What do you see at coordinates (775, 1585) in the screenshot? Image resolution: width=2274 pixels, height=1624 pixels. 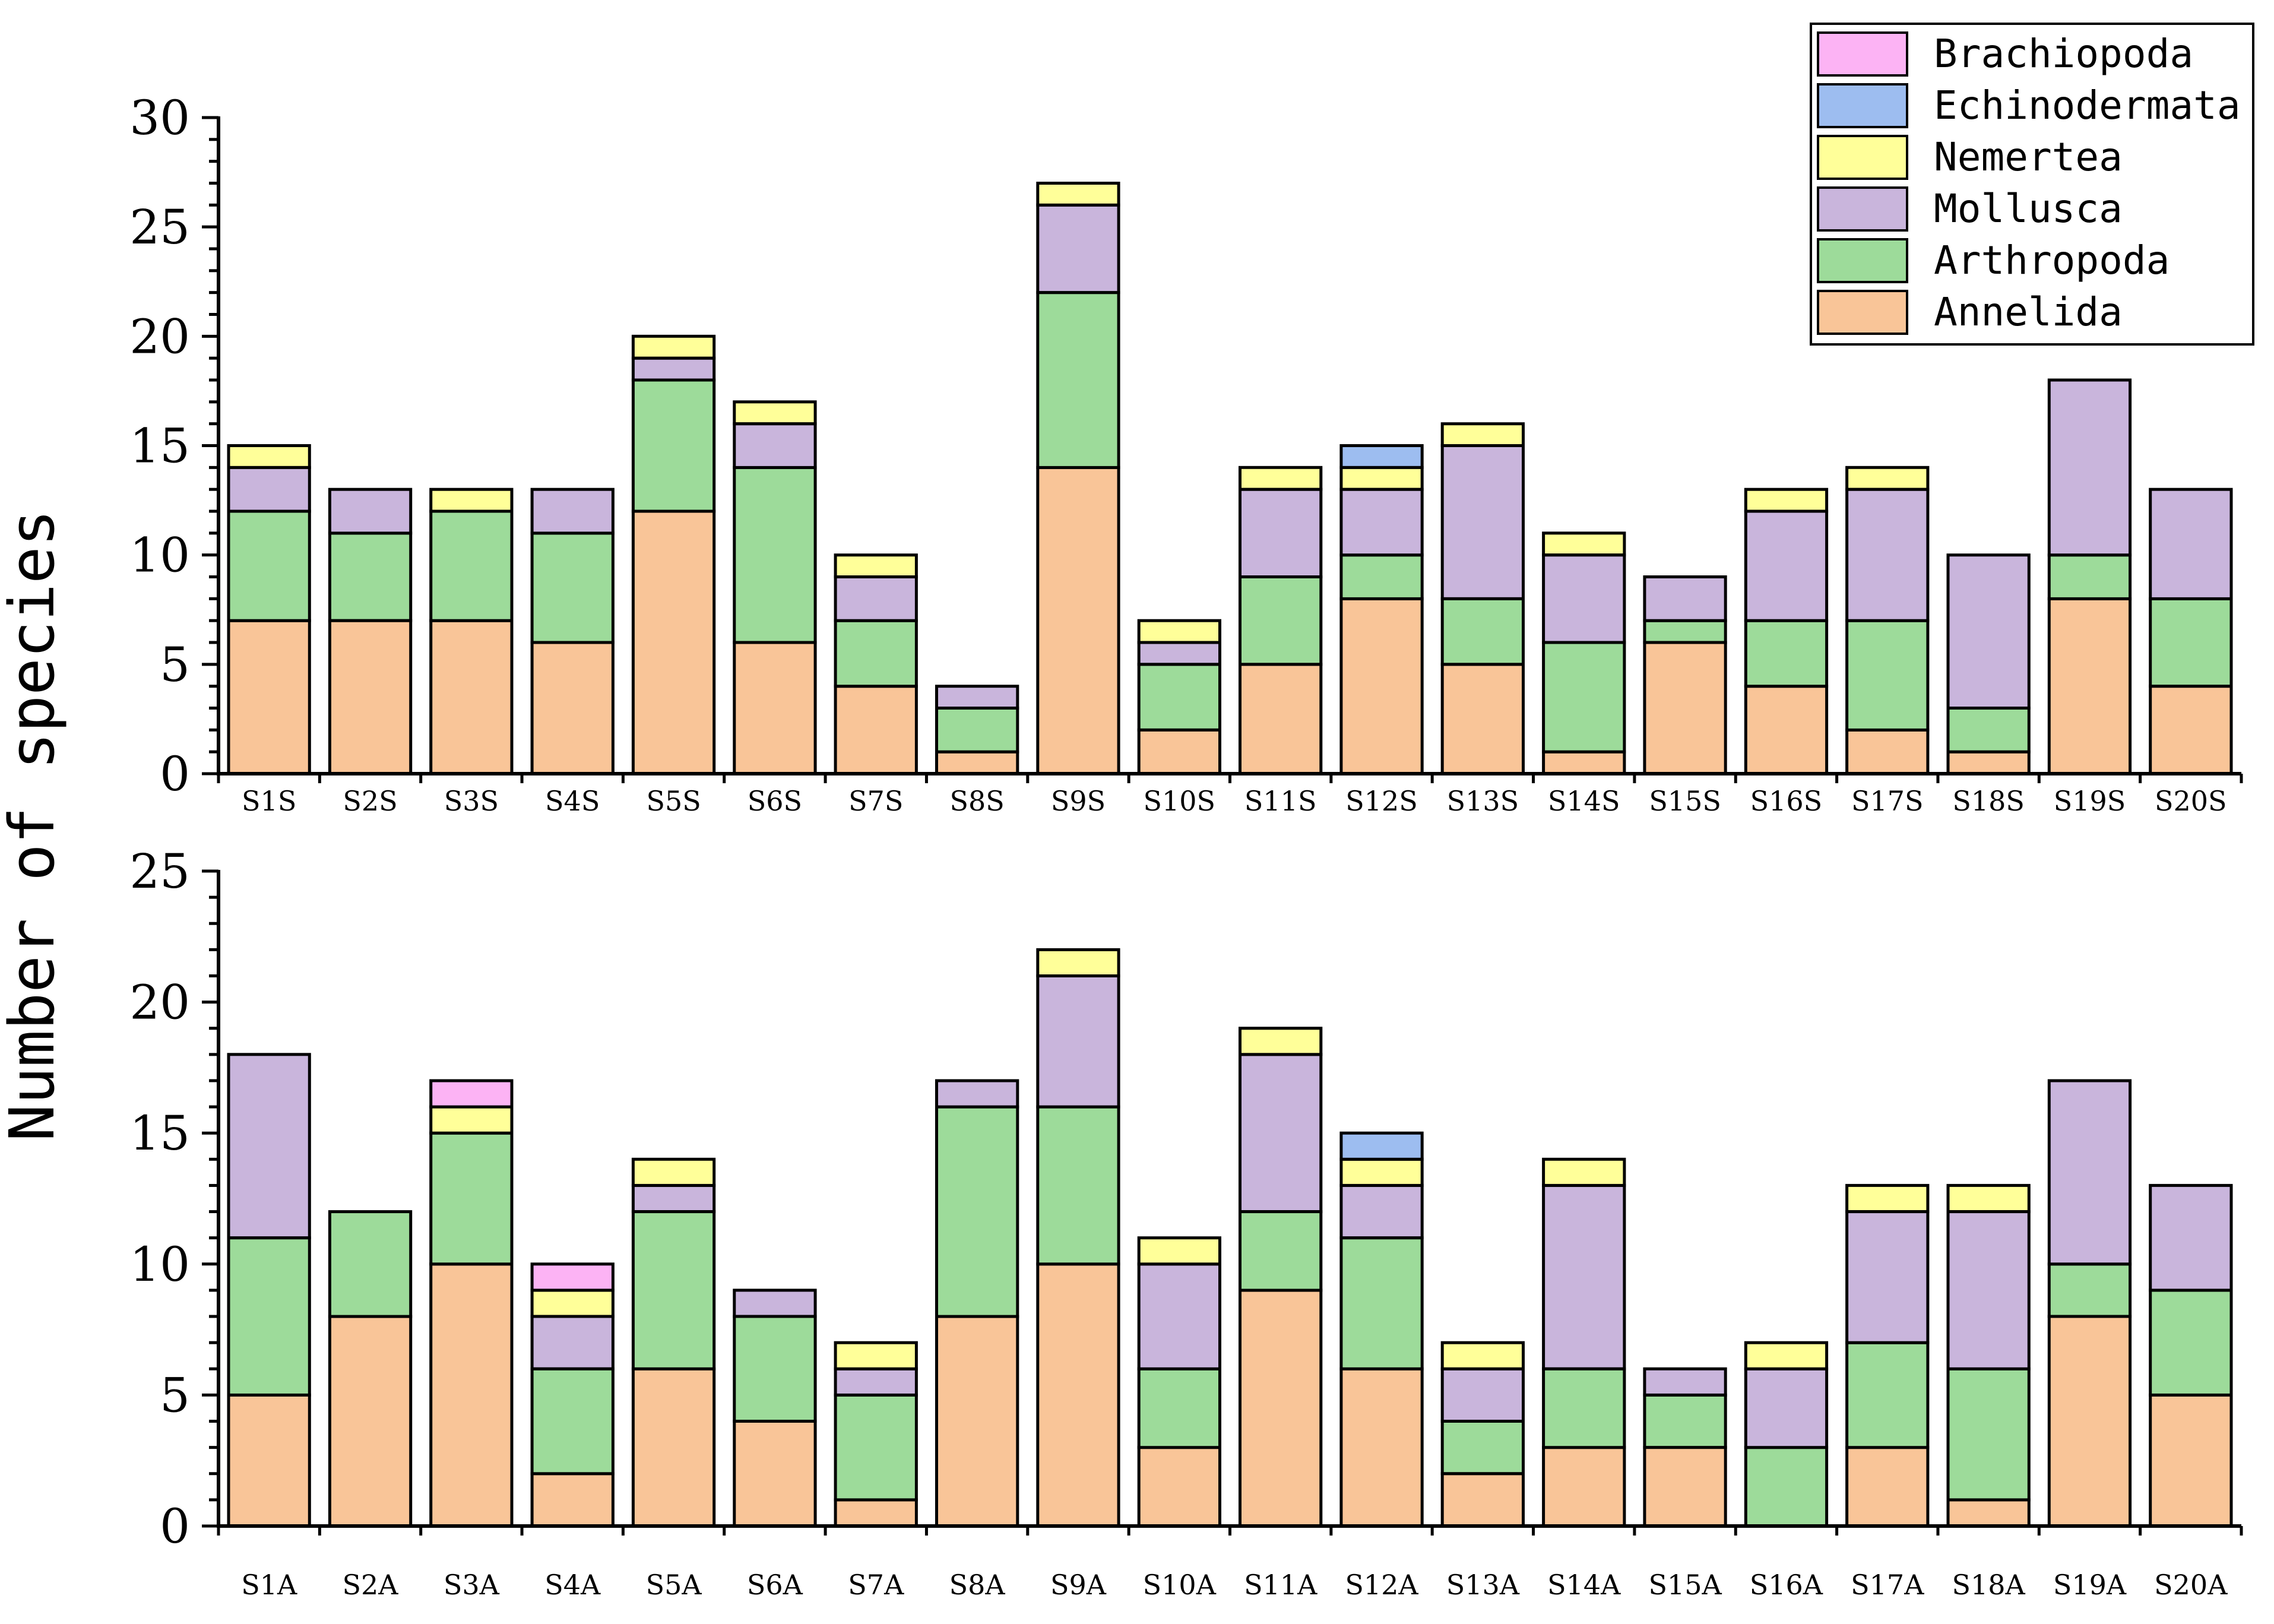 I see `bottom-x-tick-label: S6A` at bounding box center [775, 1585].